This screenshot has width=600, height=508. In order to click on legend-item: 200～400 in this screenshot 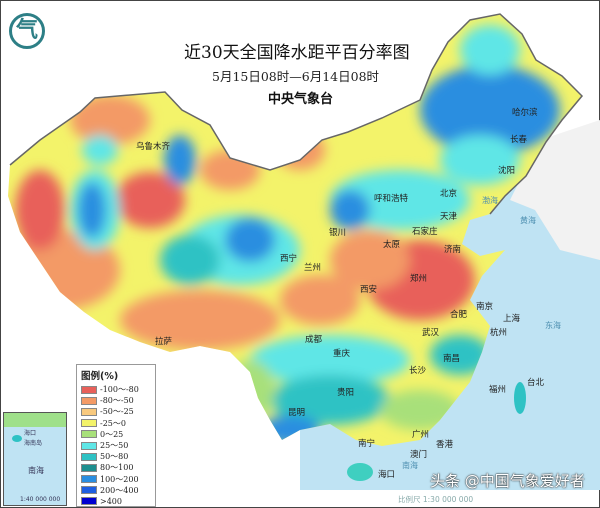, I will do `click(116, 490)`.